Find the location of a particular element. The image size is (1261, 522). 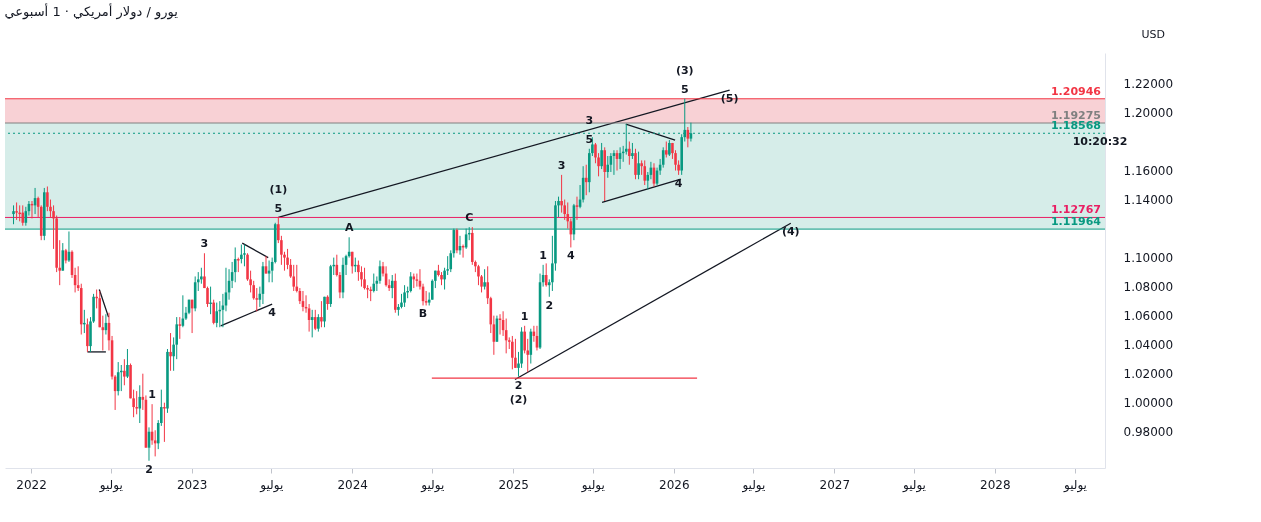

y-tick-label: 1.20000 is located at coordinates (1148, 112).